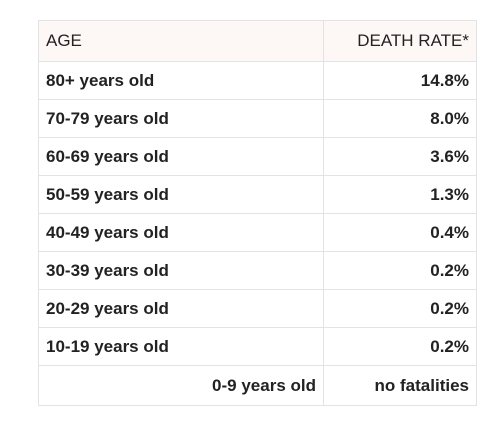 Image resolution: width=502 pixels, height=427 pixels. I want to click on rate-cell: no fatalities, so click(400, 385).